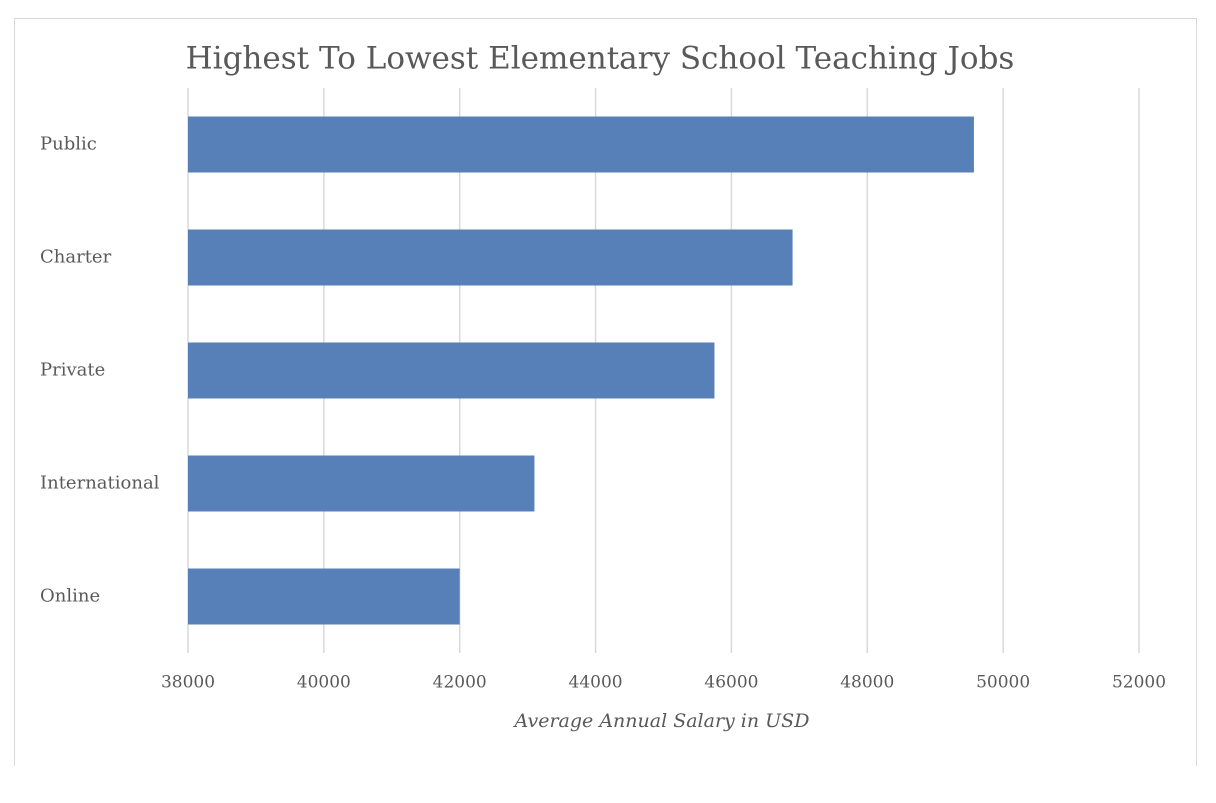  I want to click on x-tick-label: 50000, so click(1003, 683).